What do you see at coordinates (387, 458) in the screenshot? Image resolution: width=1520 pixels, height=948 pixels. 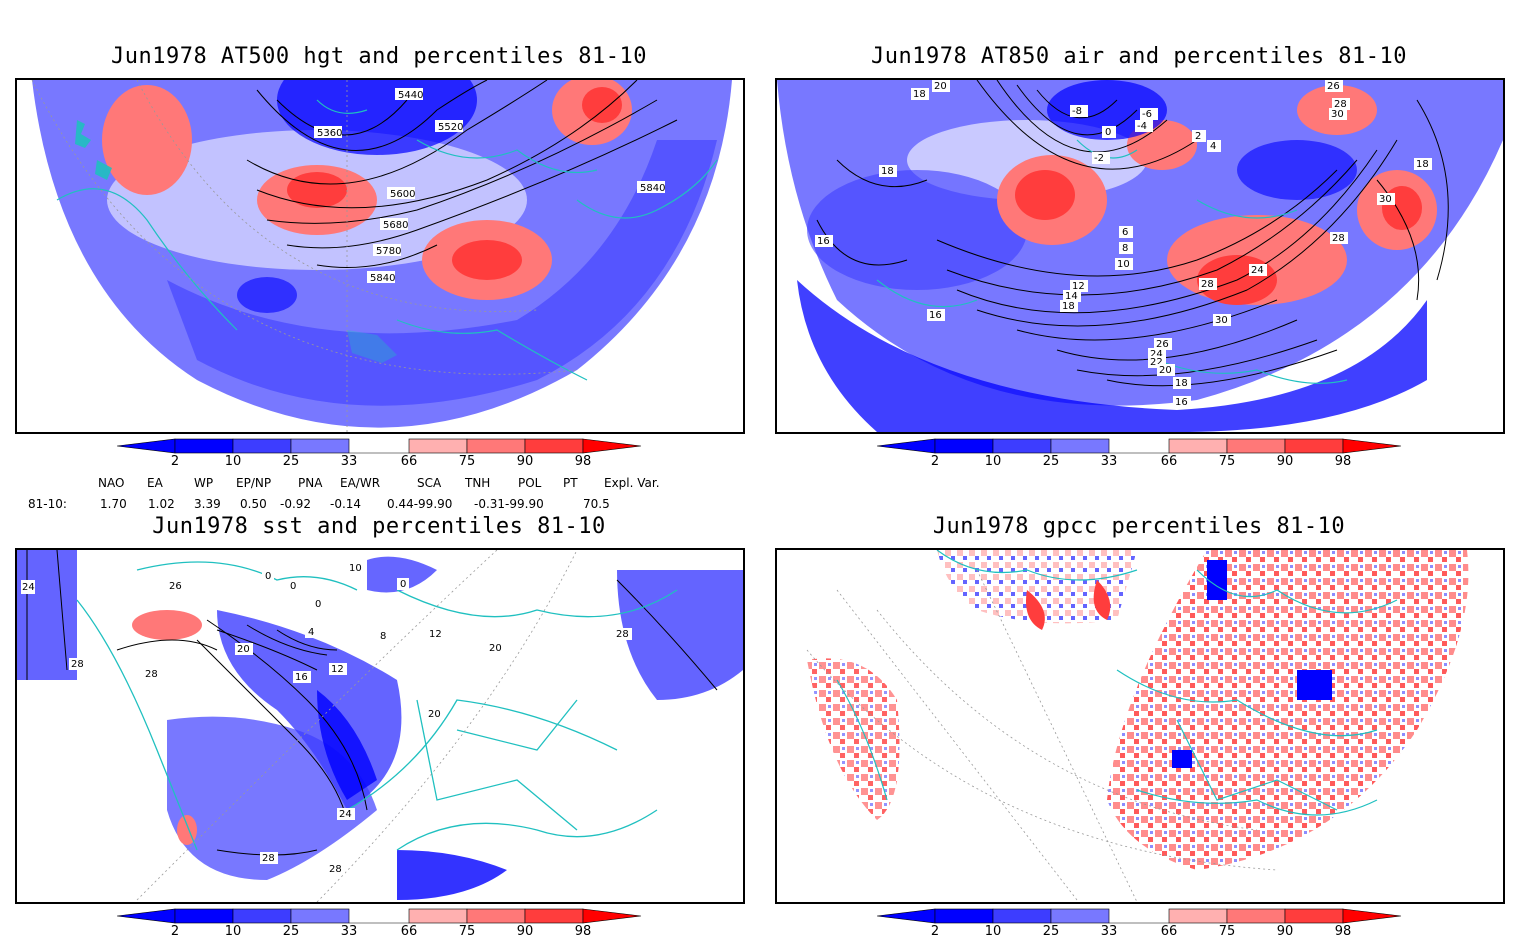 I see `colorbar-hgt500: 2 10 25 33 66 75 90 98` at bounding box center [387, 458].